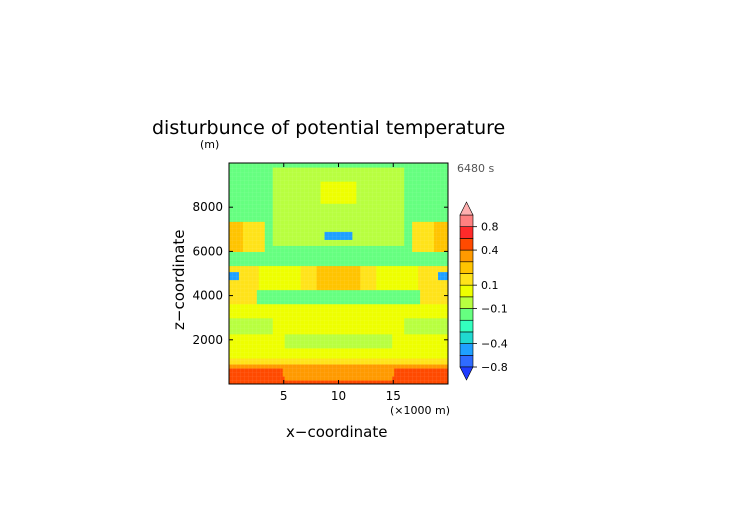  I want to click on chart-title: disturbunce of potential temperature, so click(328, 128).